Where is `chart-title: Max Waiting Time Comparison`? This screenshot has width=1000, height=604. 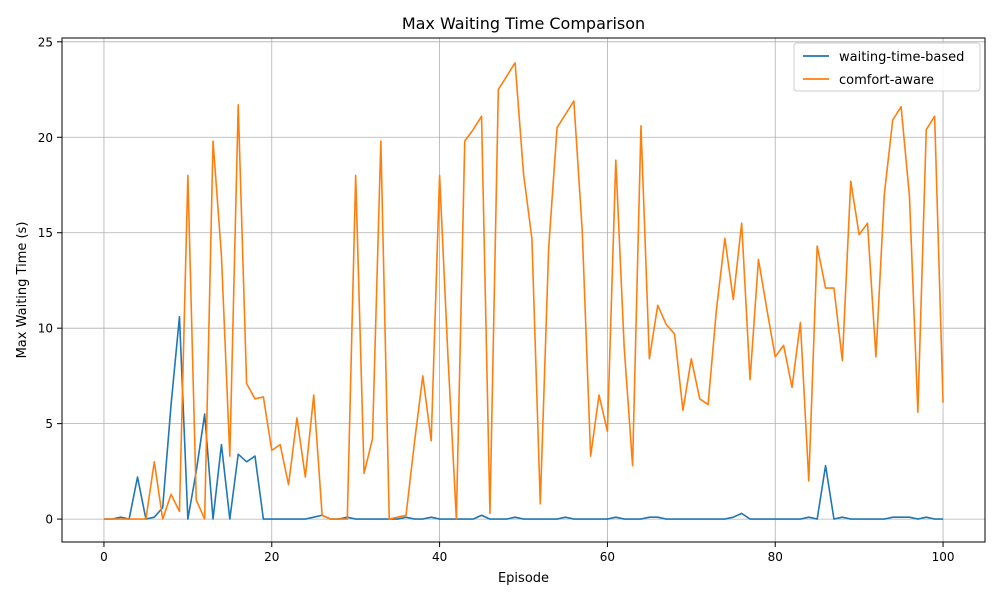 chart-title: Max Waiting Time Comparison is located at coordinates (523, 23).